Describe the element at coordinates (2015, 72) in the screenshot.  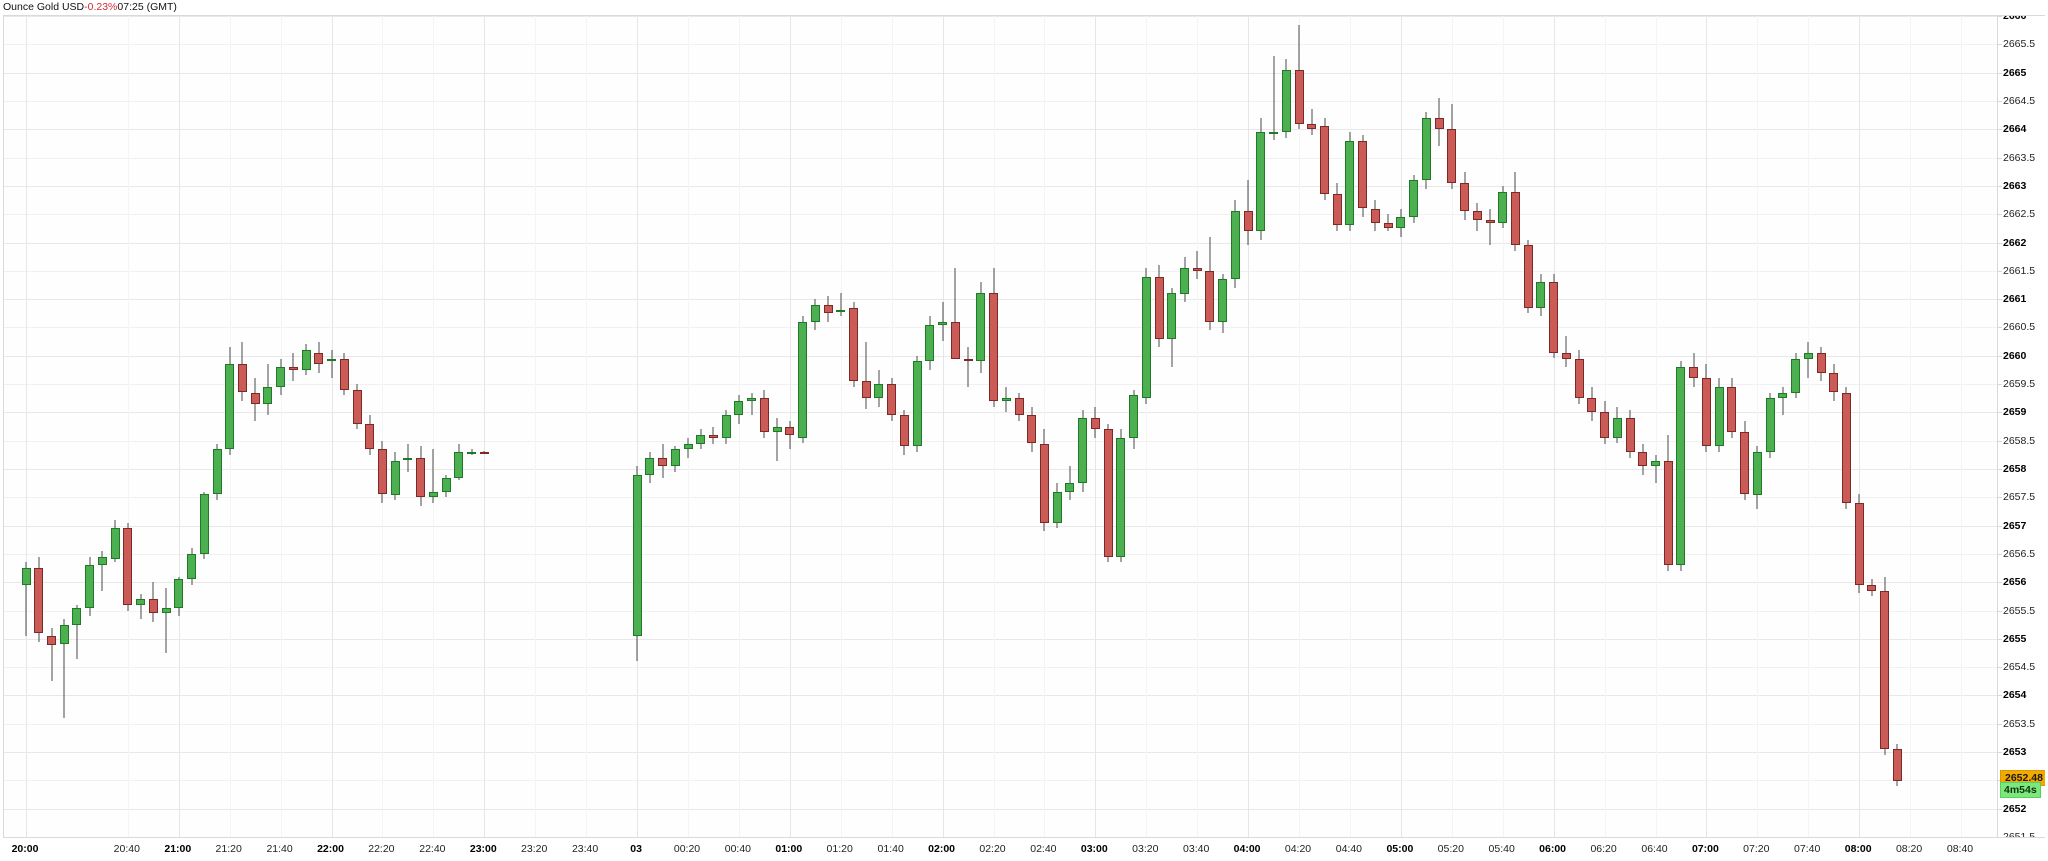
I see `price-tick-label: 2665` at that location.